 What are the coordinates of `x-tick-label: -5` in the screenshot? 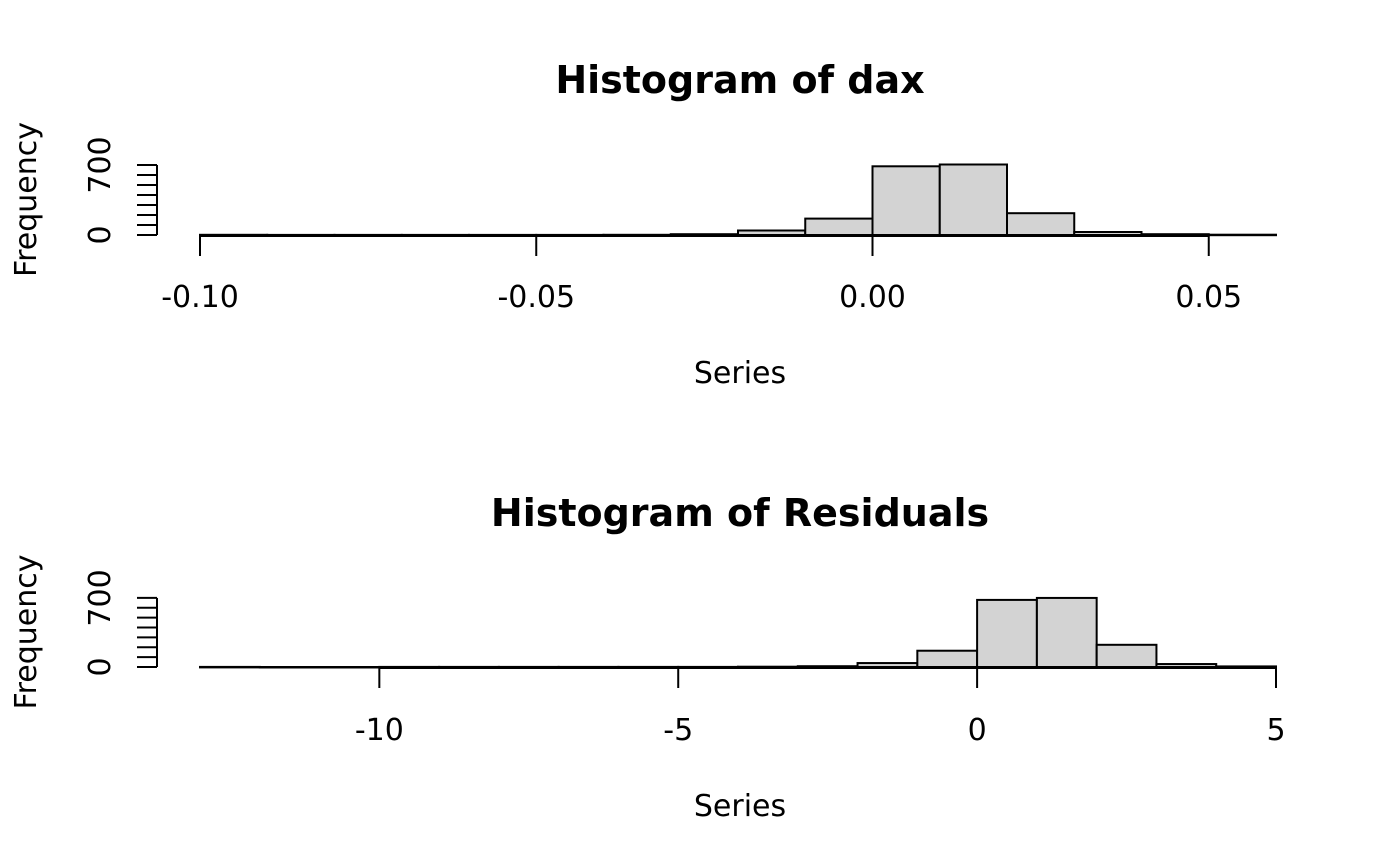 It's located at (678, 730).